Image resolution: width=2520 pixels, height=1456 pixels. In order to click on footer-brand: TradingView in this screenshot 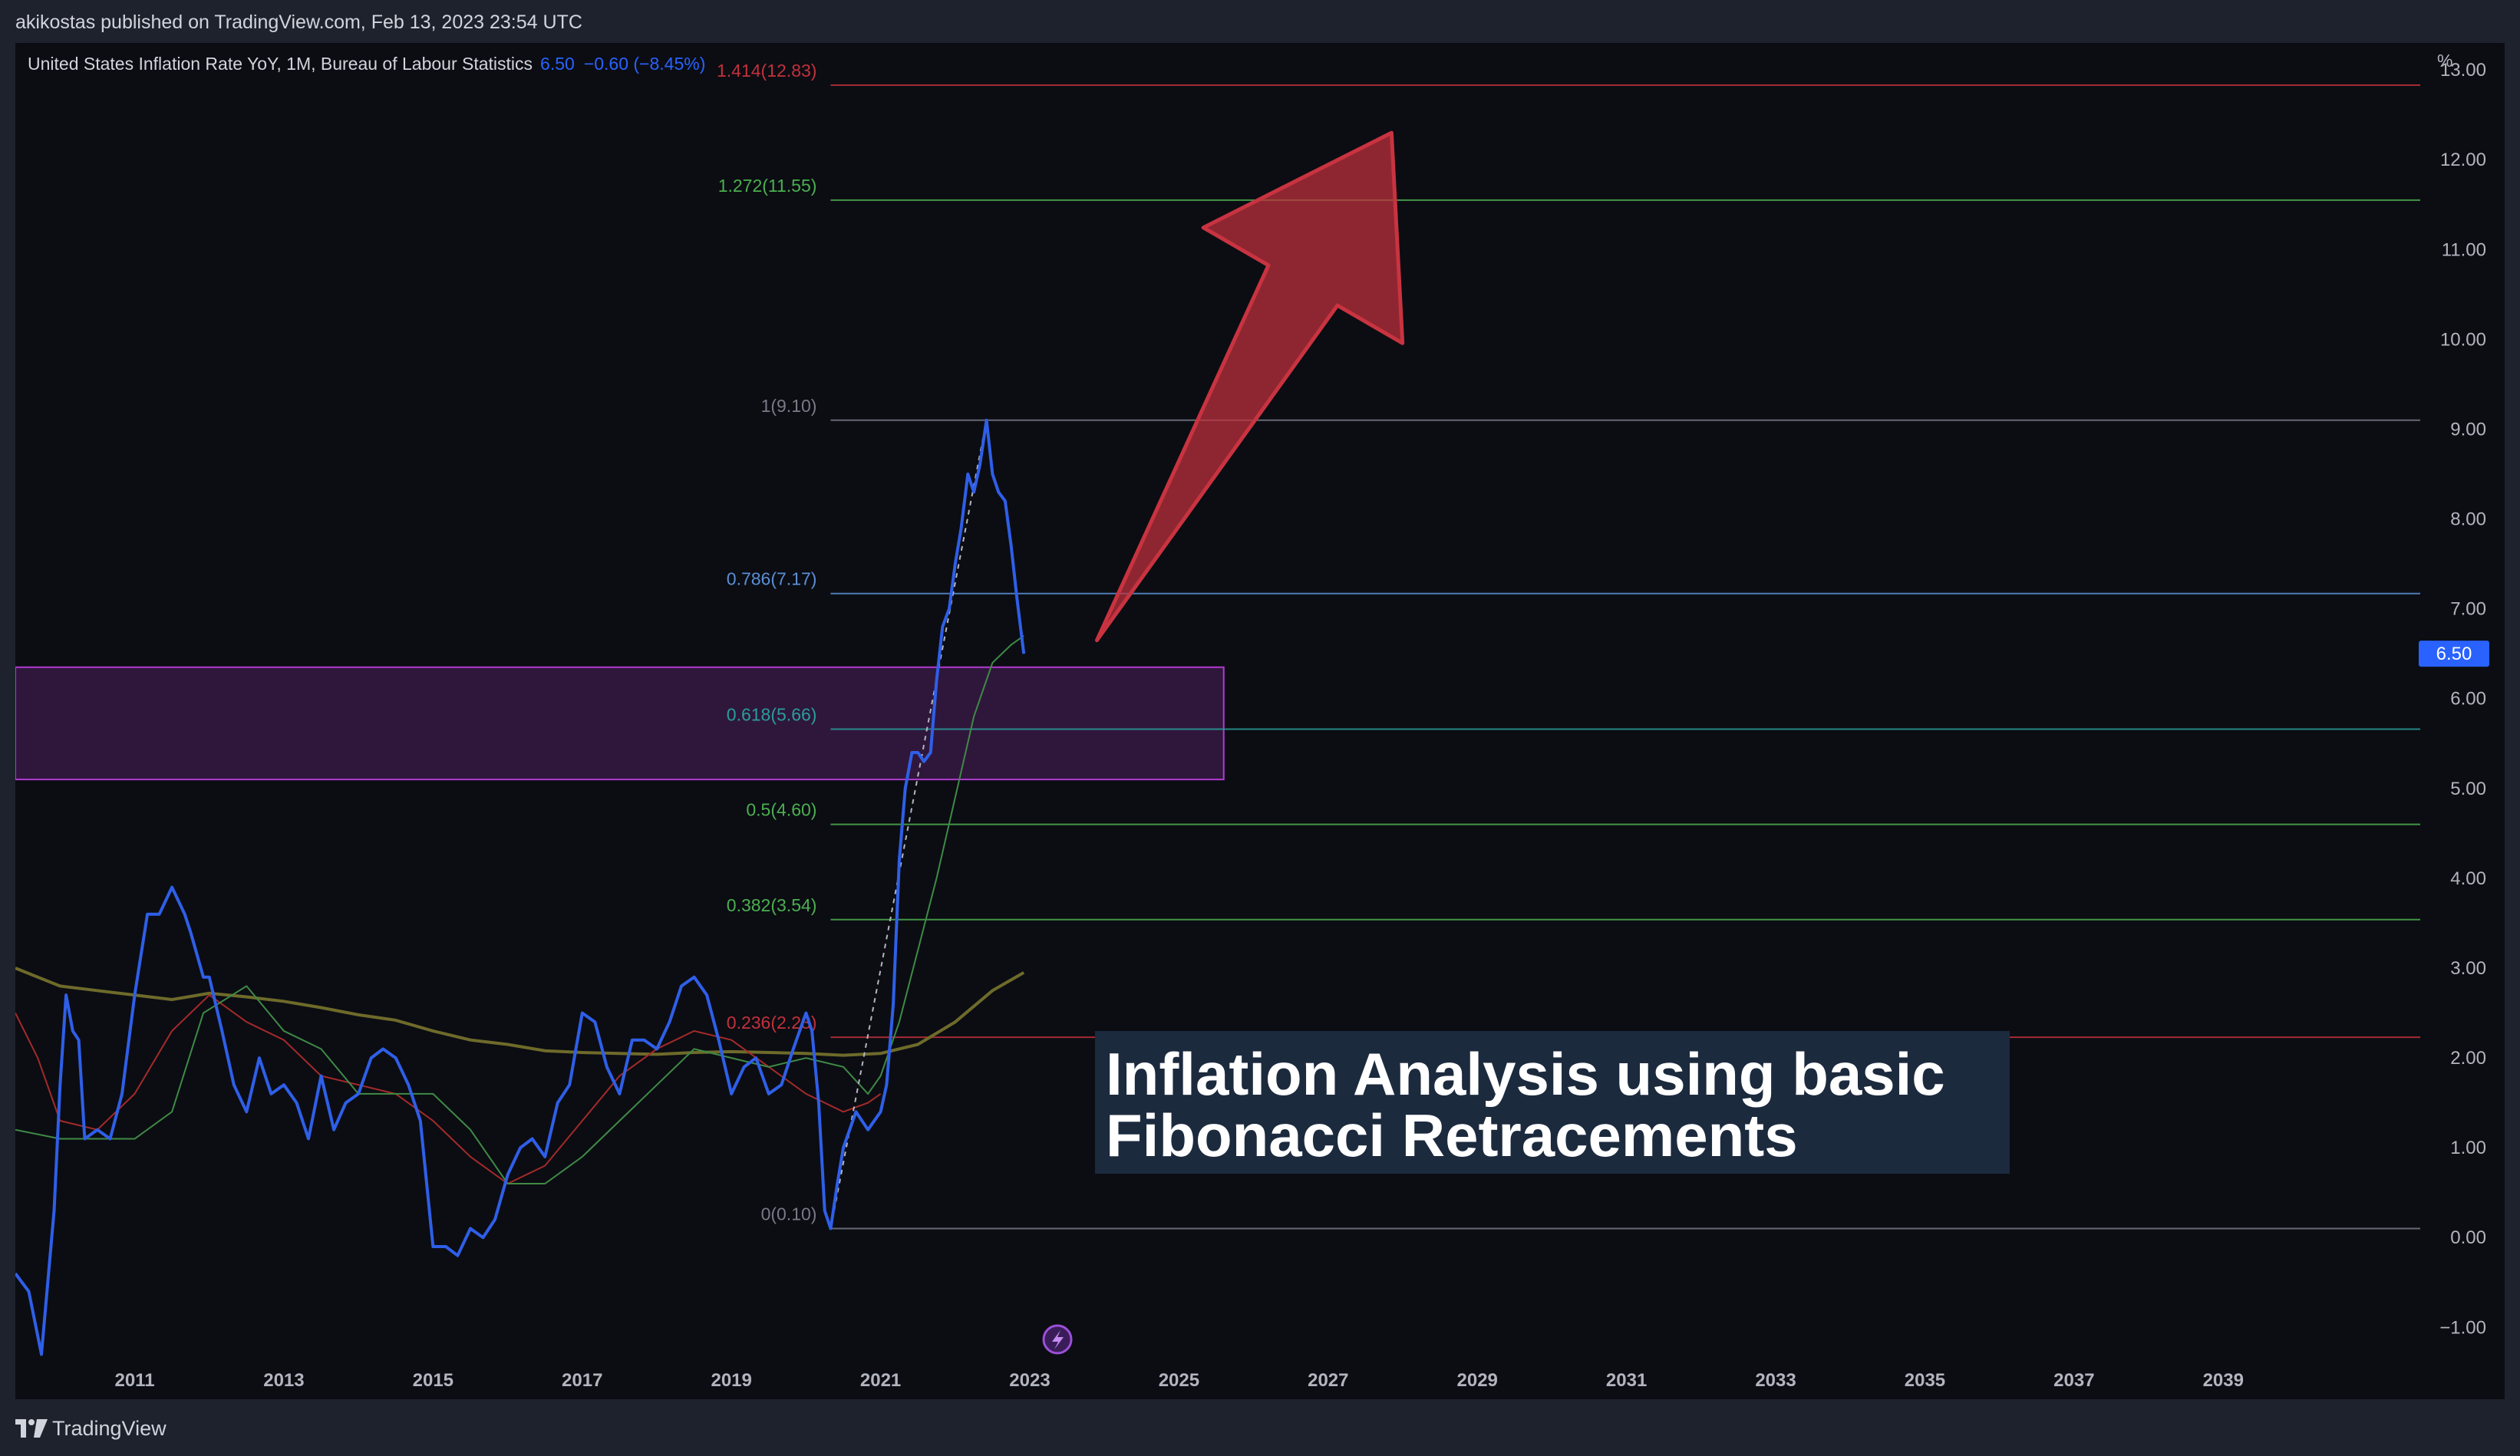, I will do `click(109, 1428)`.